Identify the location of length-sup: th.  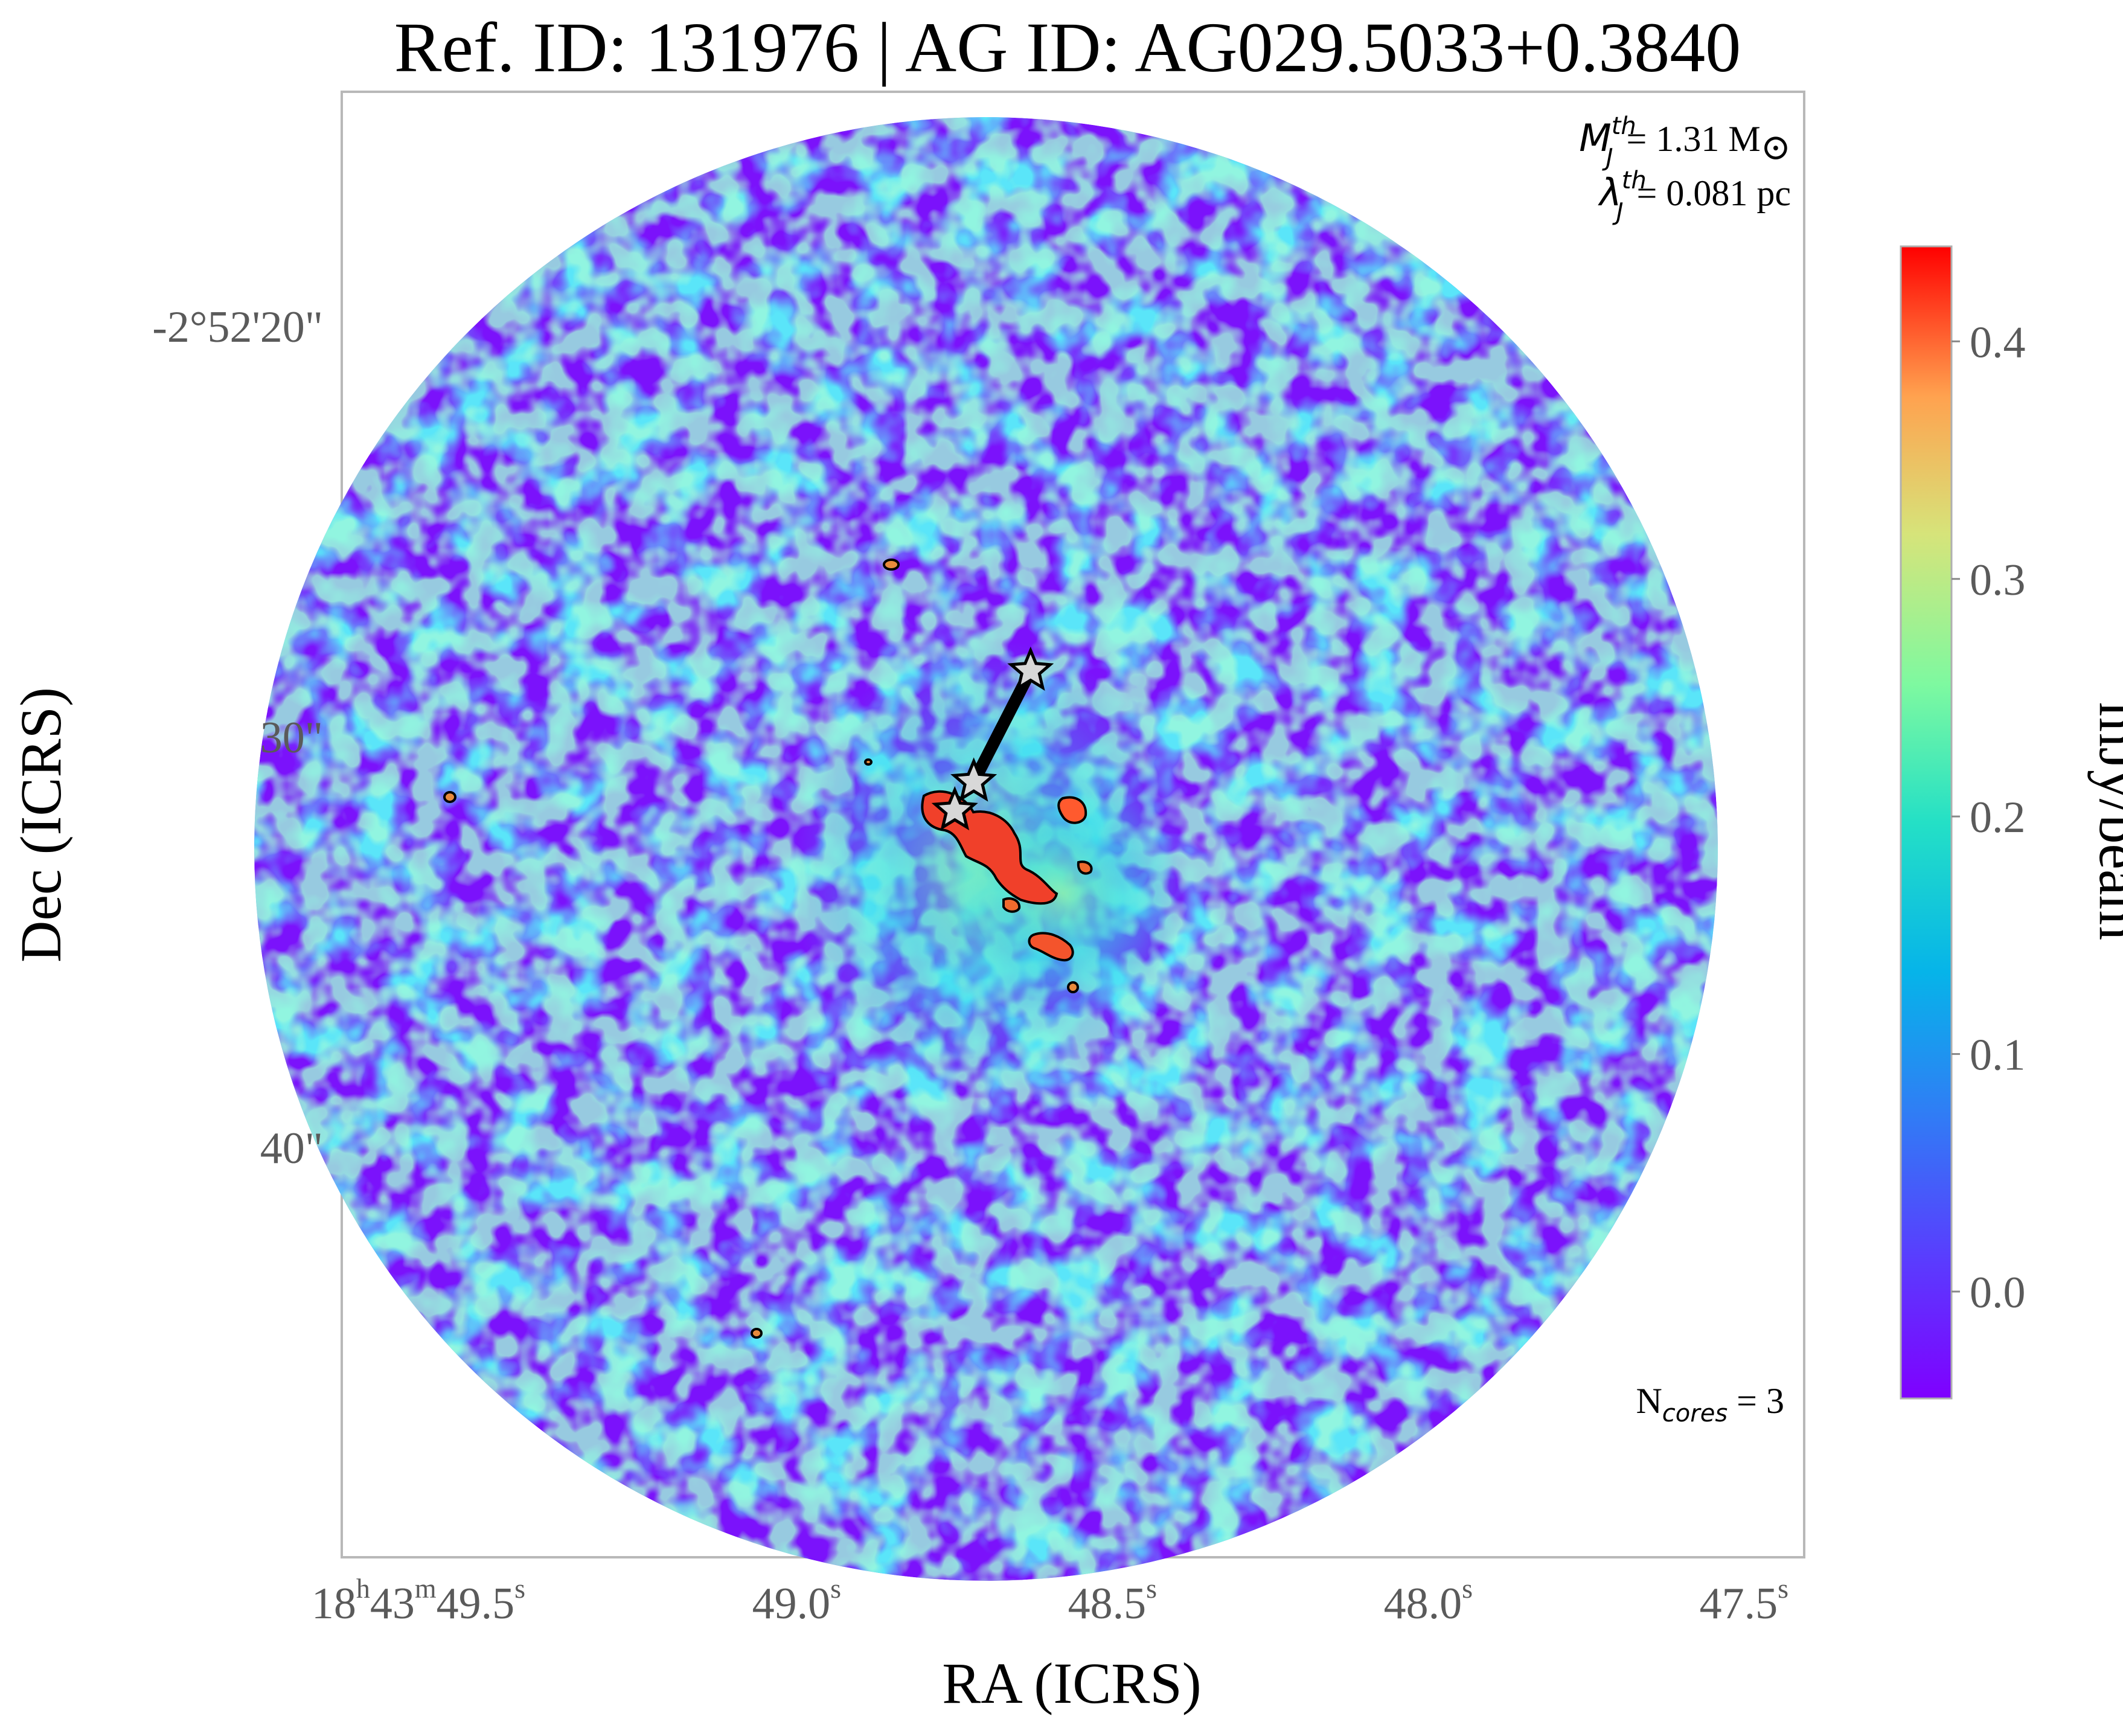
(1634, 180).